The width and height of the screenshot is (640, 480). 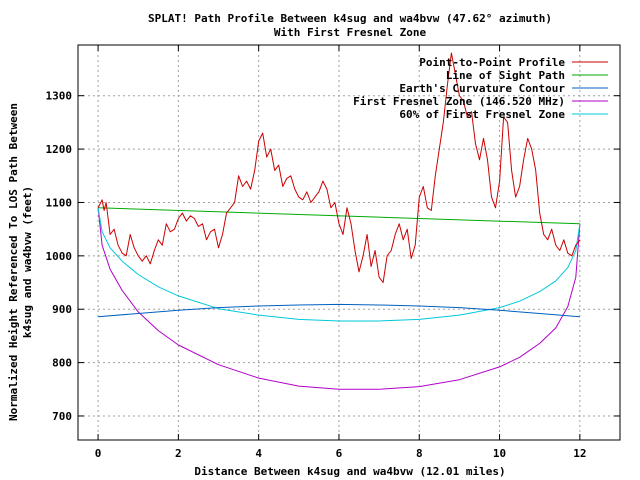 I want to click on x-tick-label: 12, so click(x=579, y=453).